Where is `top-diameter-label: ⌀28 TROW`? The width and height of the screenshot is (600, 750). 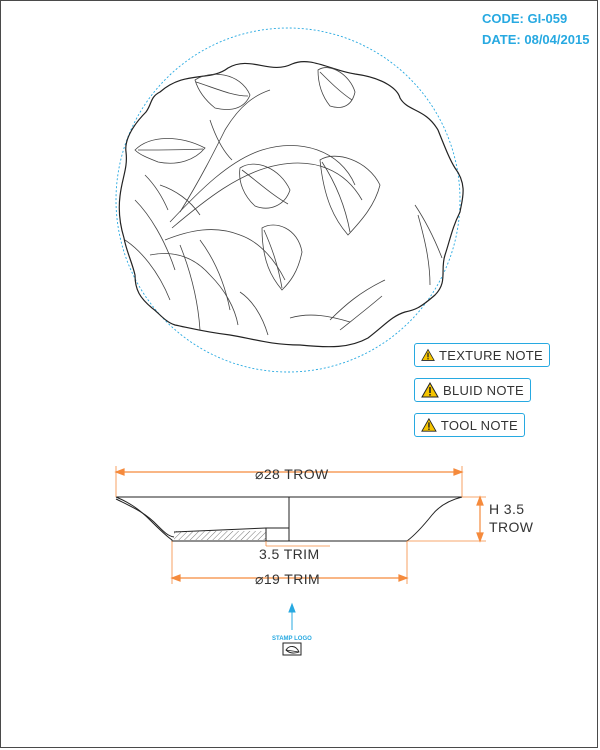 top-diameter-label: ⌀28 TROW is located at coordinates (292, 474).